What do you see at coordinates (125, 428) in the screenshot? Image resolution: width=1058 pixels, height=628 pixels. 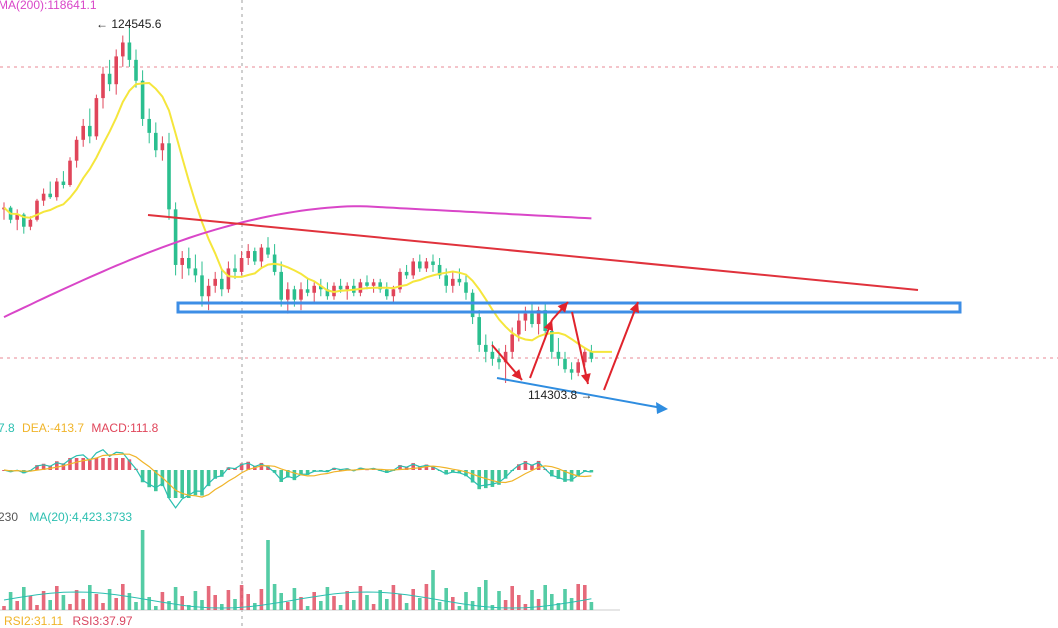 I see `macd-value: MACD:111.8` at bounding box center [125, 428].